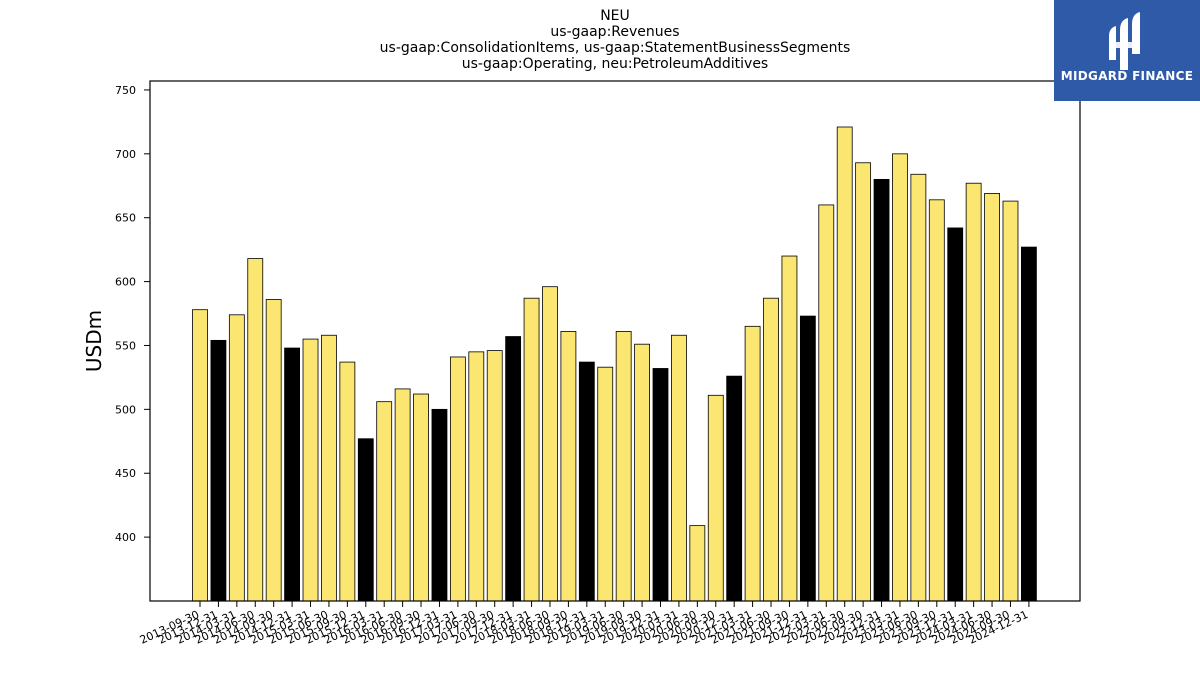 The image size is (1200, 675). What do you see at coordinates (94, 341) in the screenshot?
I see `y-axis-label: USDm` at bounding box center [94, 341].